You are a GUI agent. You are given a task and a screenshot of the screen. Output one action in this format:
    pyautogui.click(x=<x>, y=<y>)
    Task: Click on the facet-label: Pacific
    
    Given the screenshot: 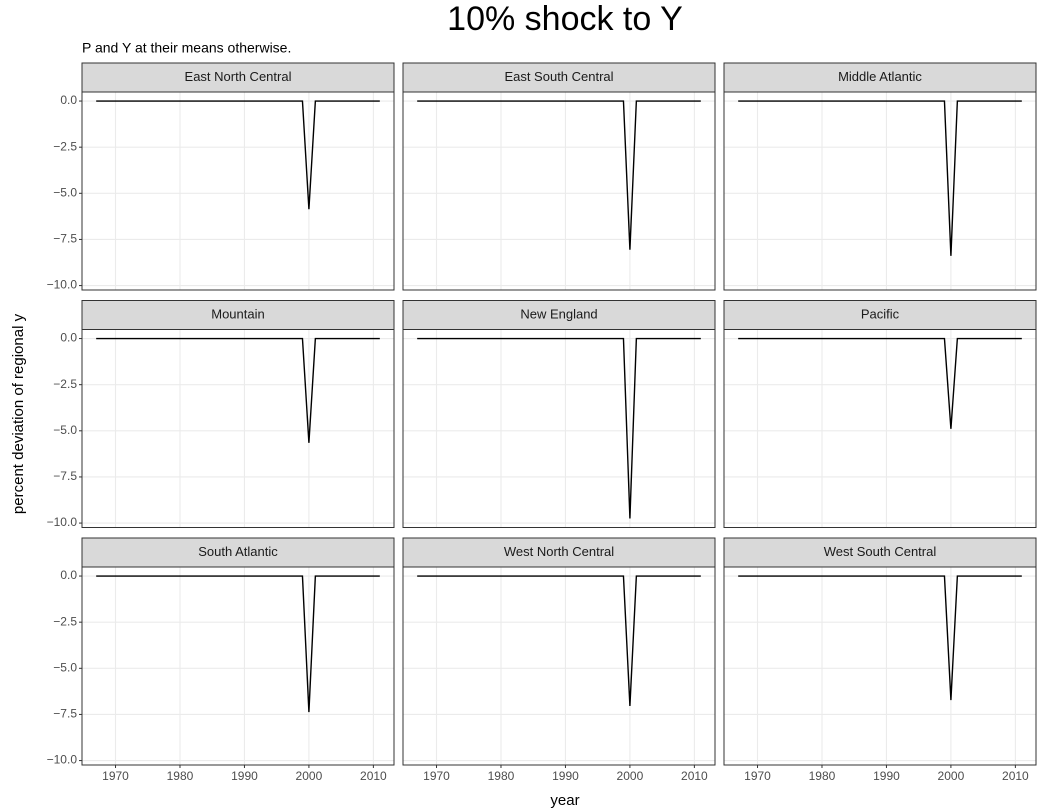 What is the action you would take?
    pyautogui.click(x=880, y=313)
    